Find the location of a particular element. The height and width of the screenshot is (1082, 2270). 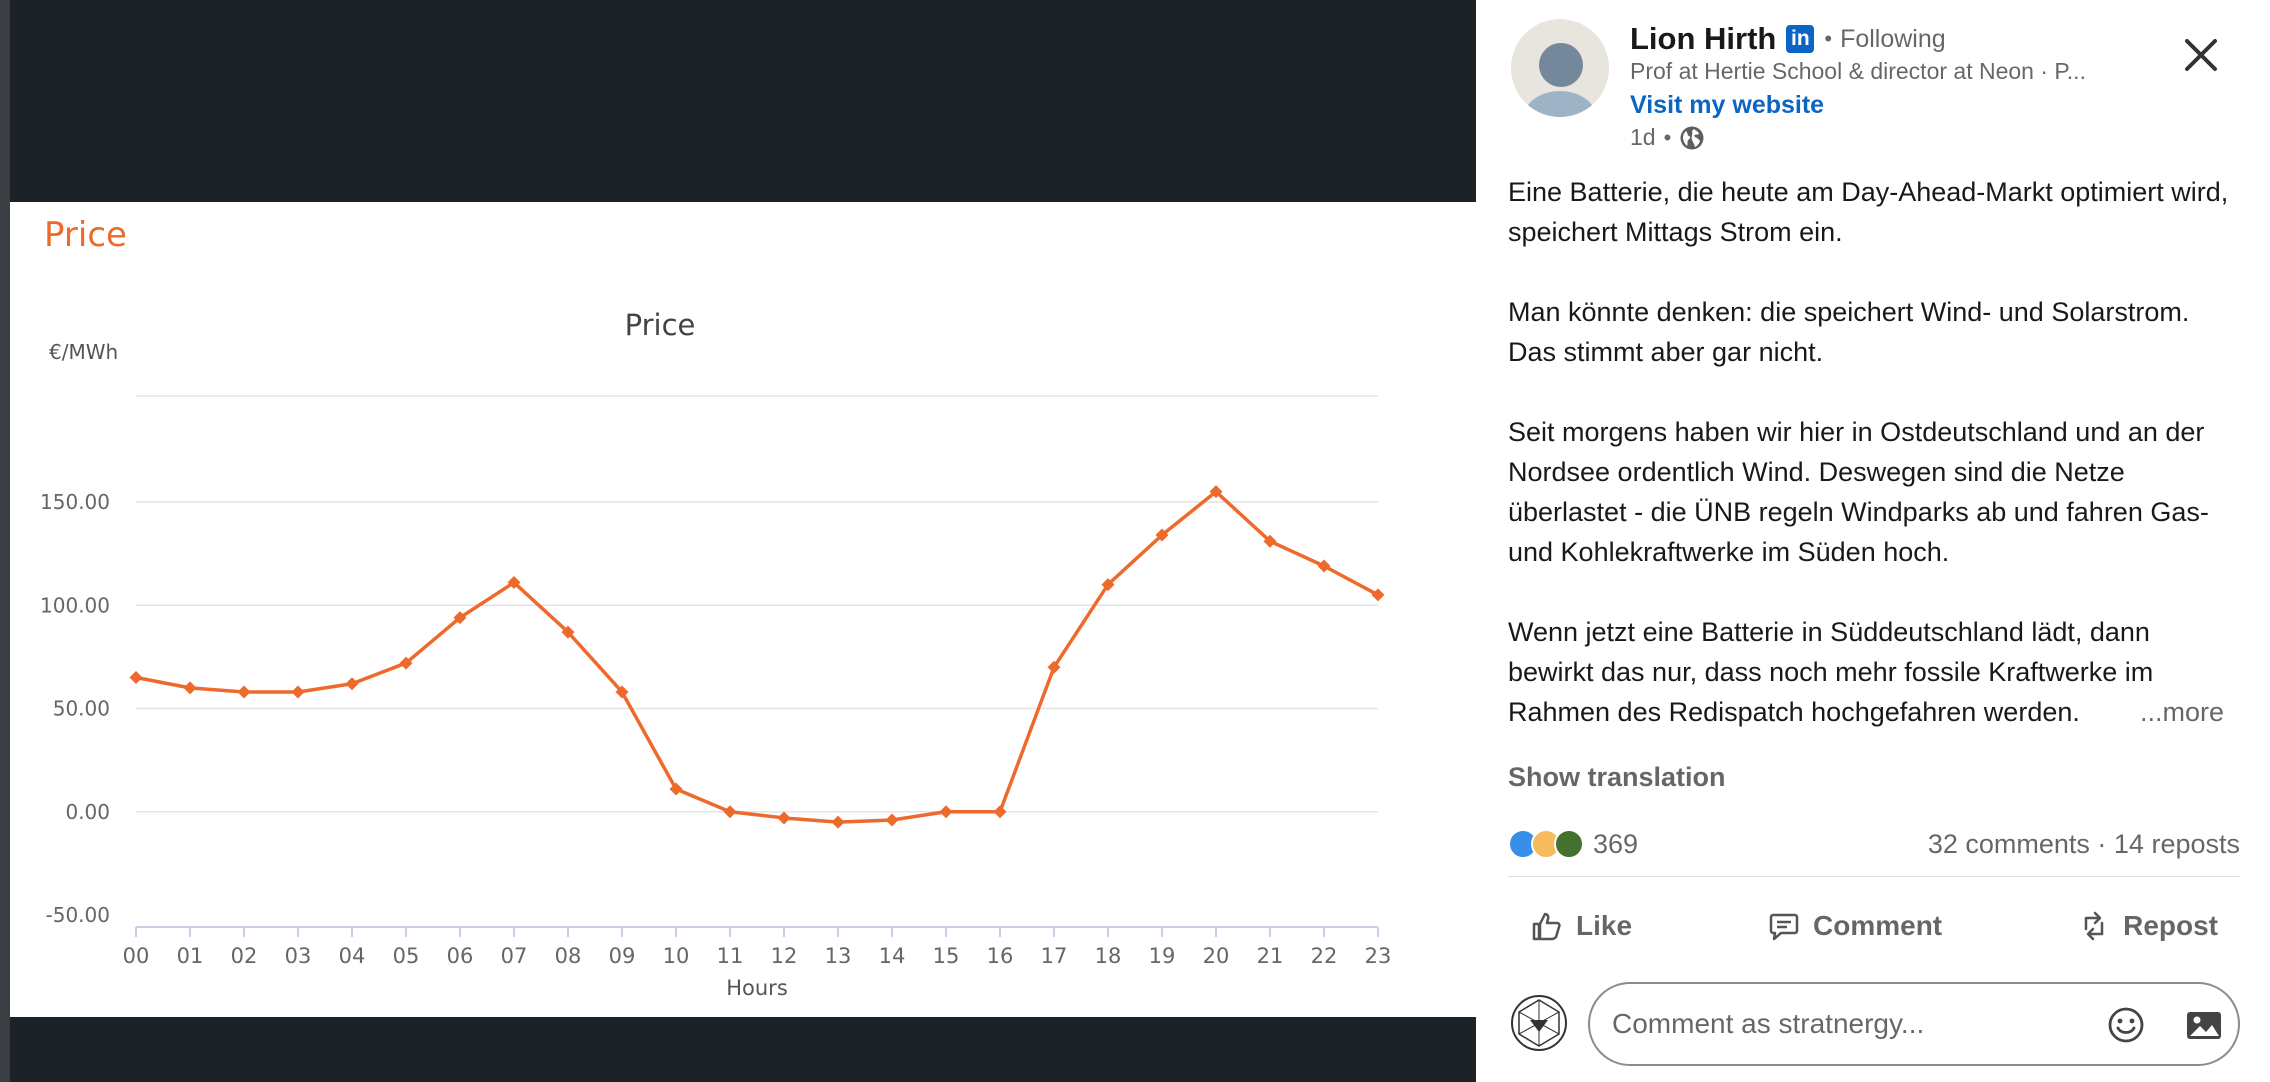

x-tick-label: 05 is located at coordinates (406, 956).